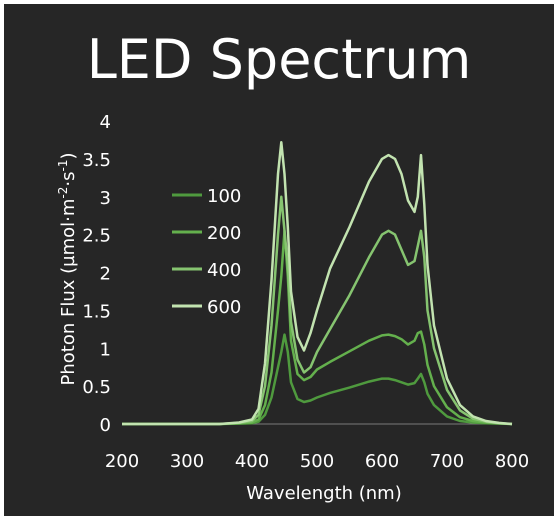  What do you see at coordinates (96, 160) in the screenshot?
I see `y-tick-label: 3.5` at bounding box center [96, 160].